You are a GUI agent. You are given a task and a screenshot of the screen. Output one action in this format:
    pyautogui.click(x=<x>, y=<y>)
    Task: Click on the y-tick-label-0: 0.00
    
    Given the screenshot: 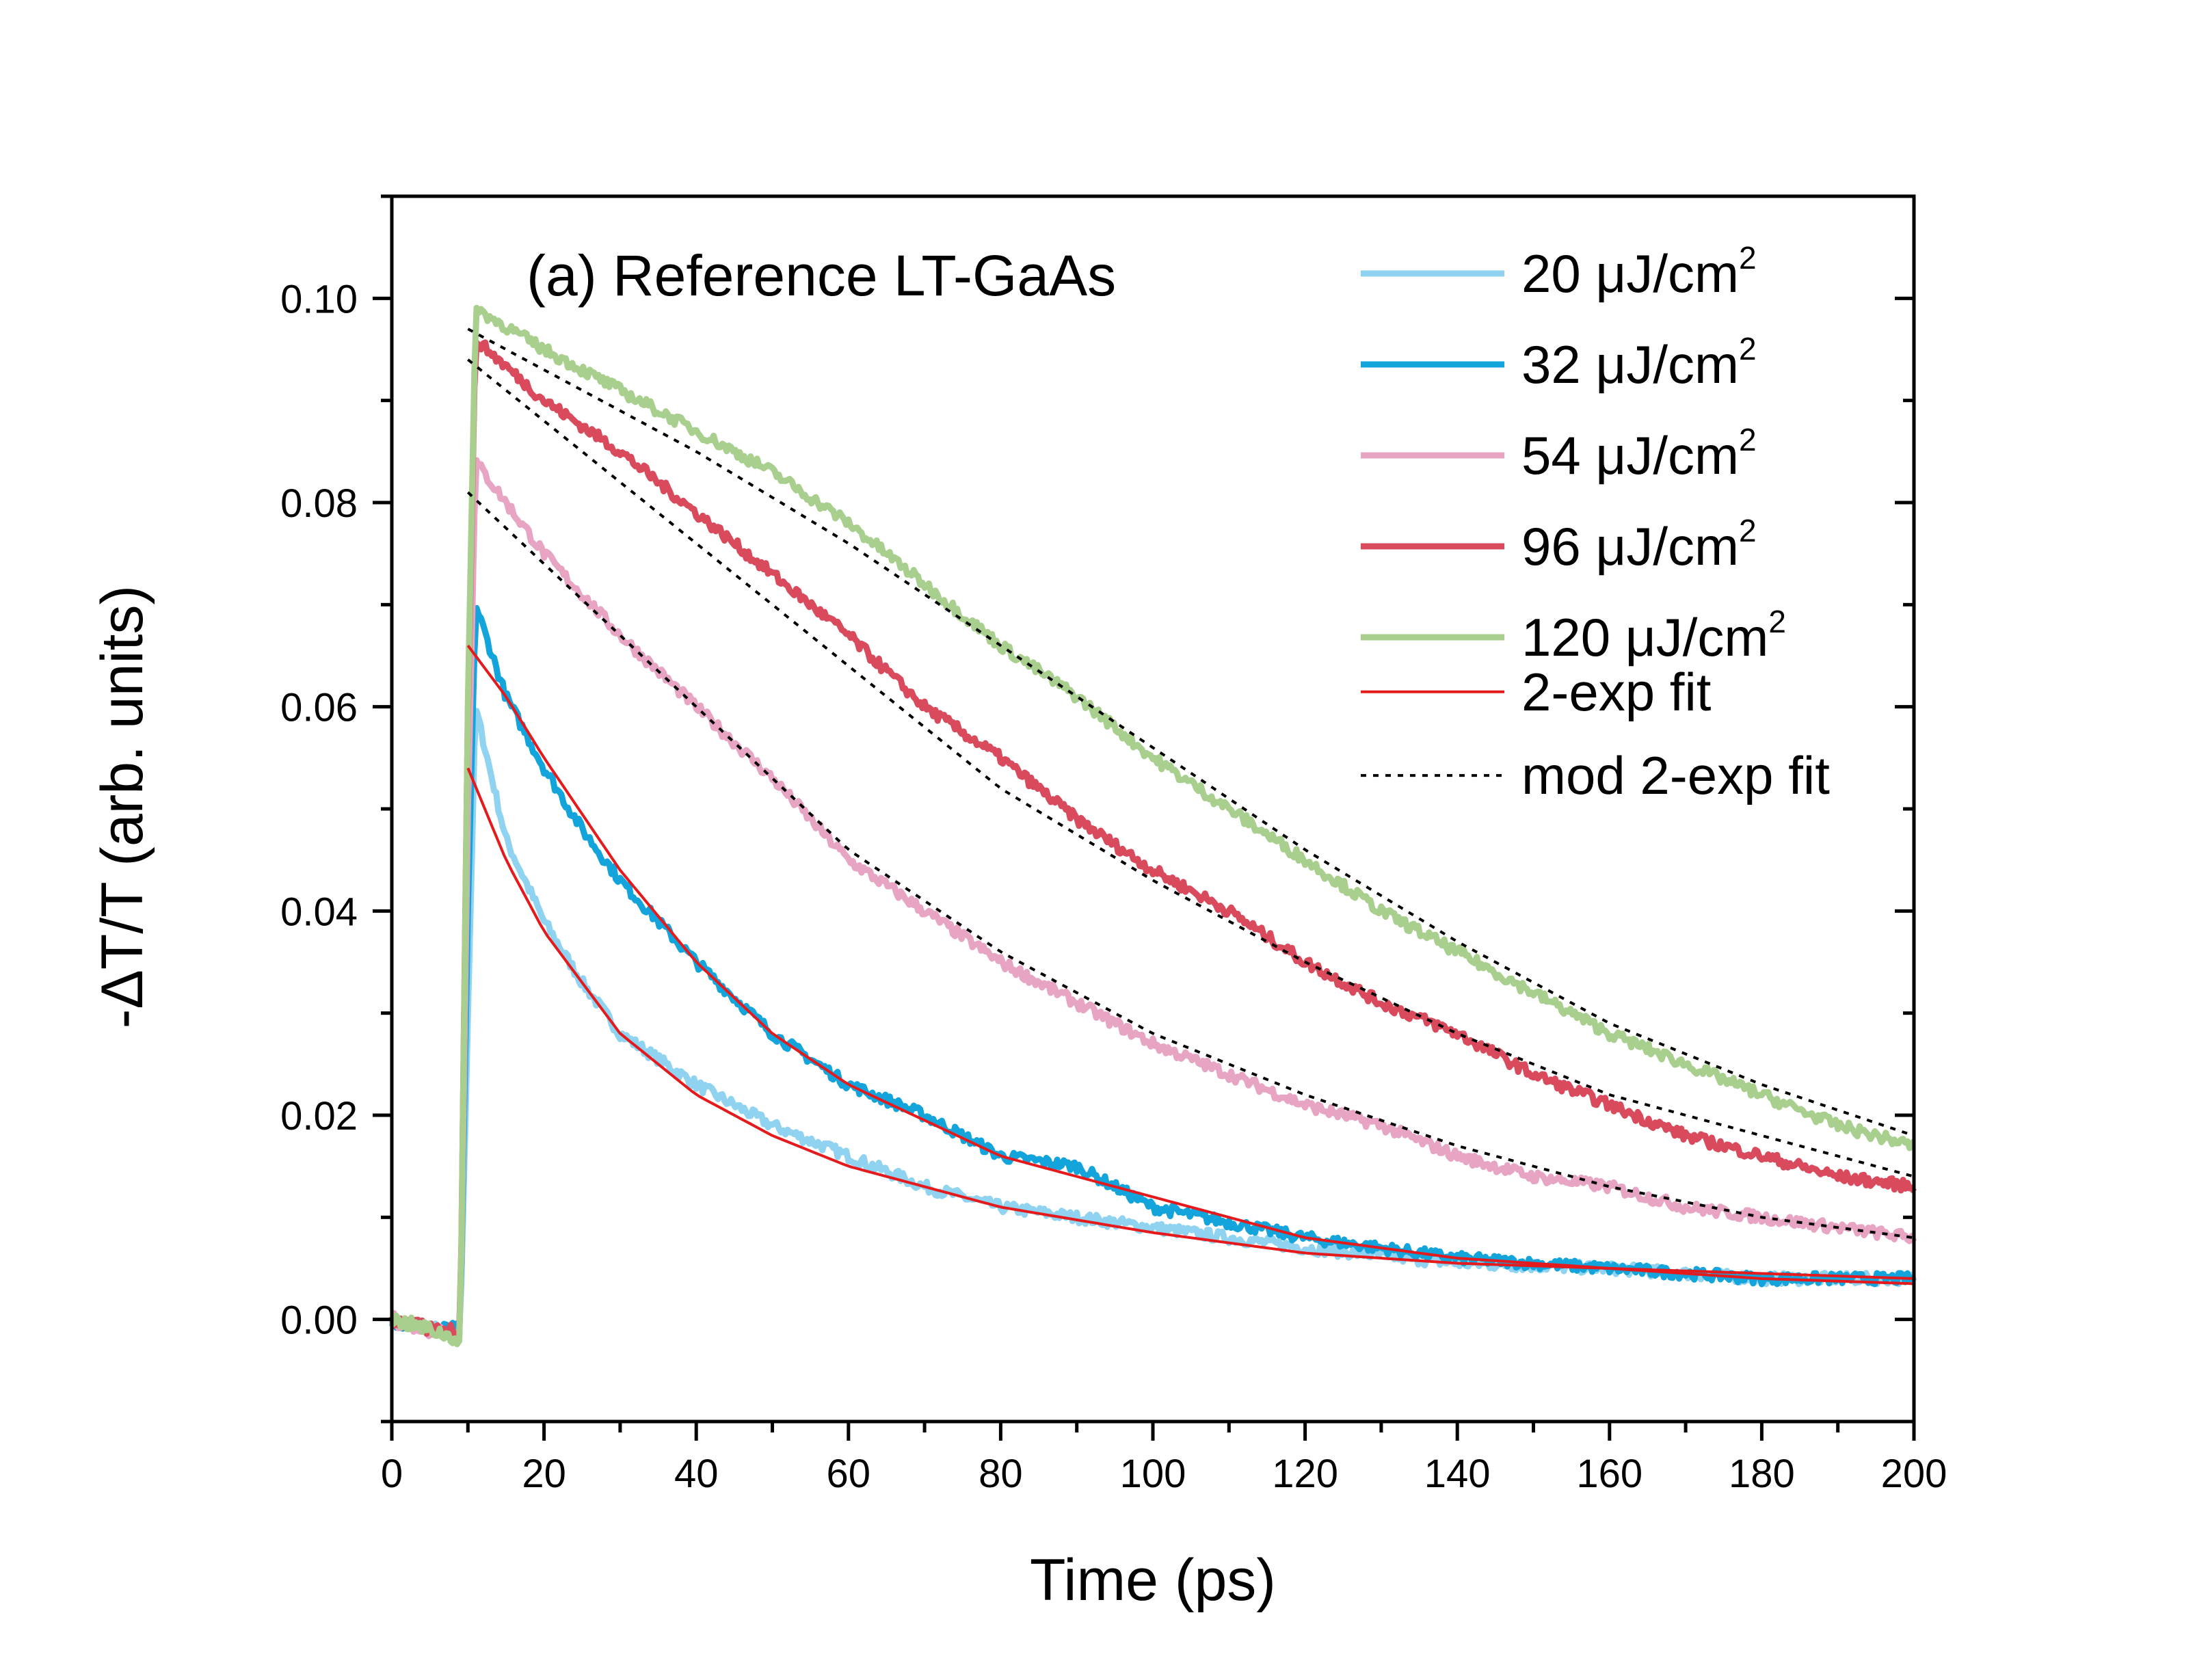 What is the action you would take?
    pyautogui.click(x=319, y=1320)
    